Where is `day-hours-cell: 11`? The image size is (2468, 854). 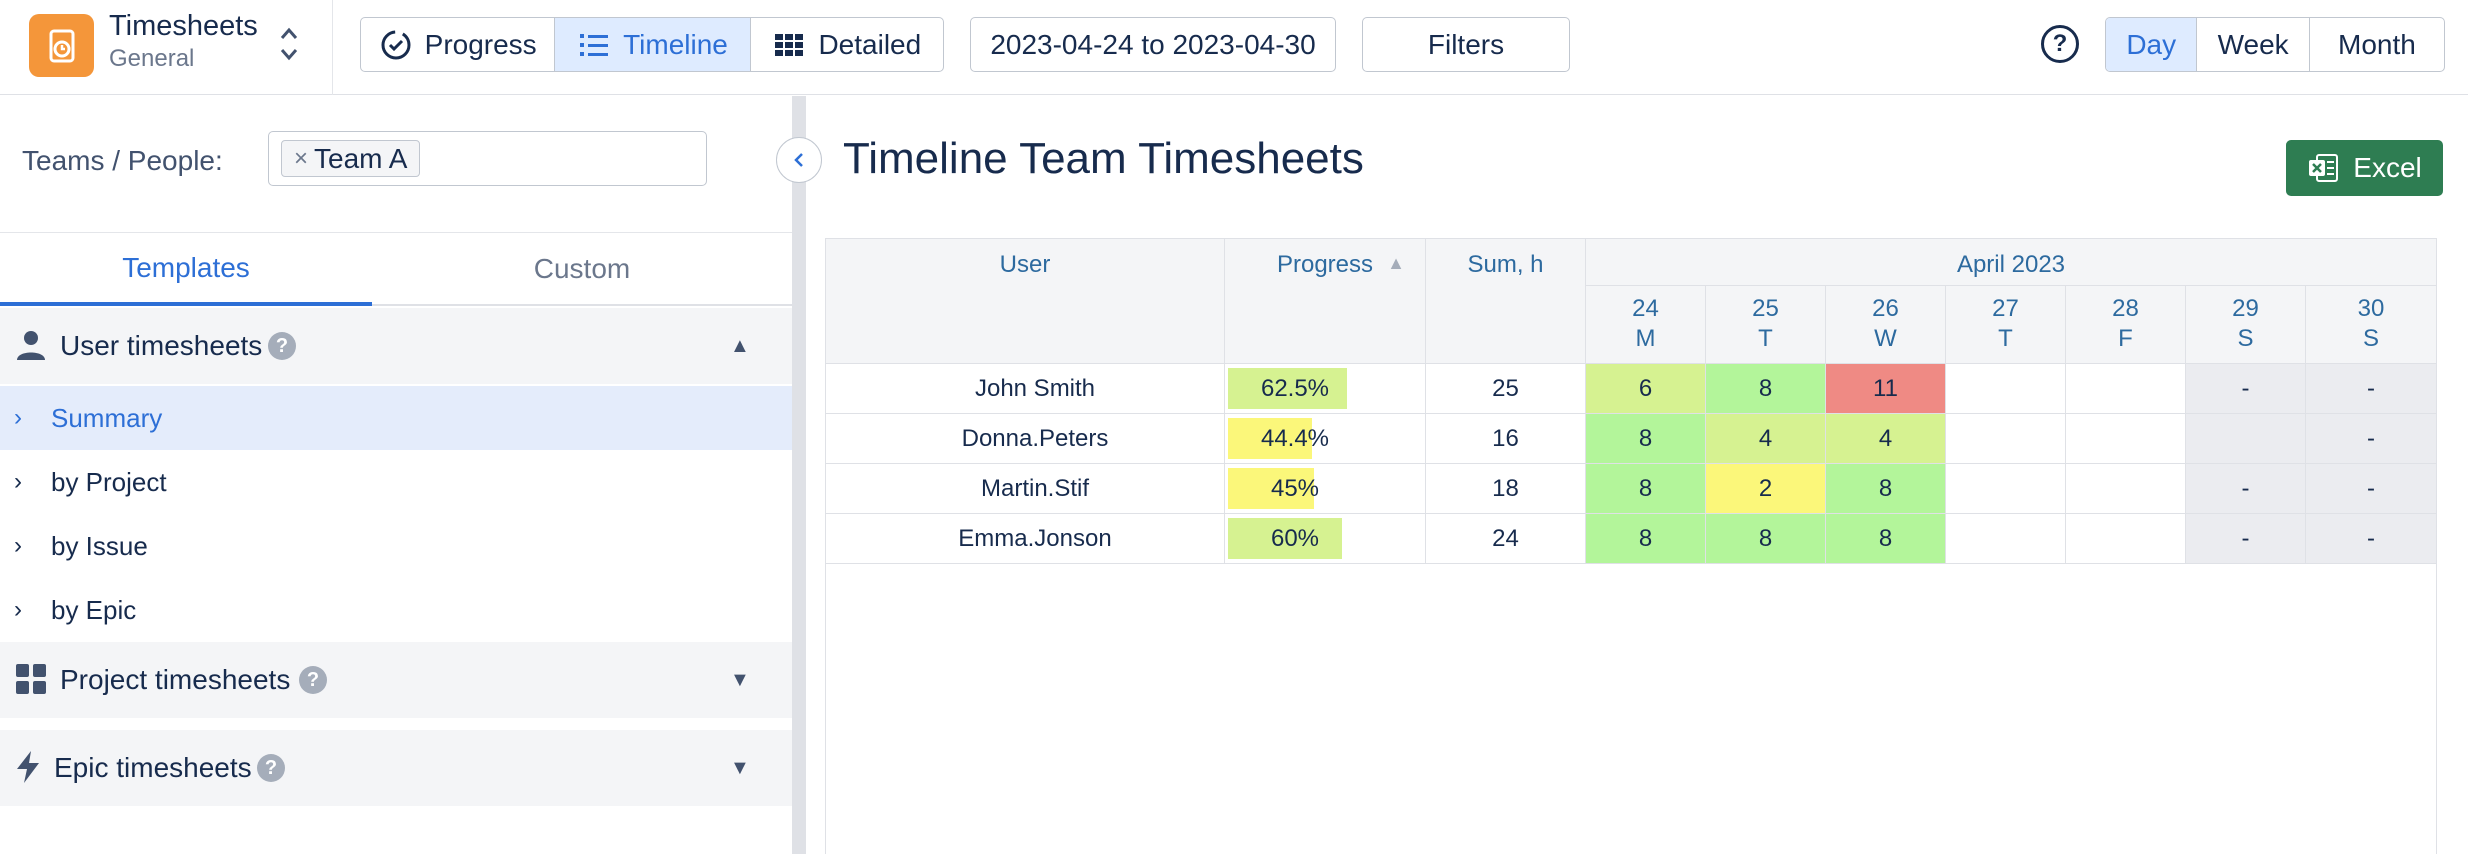 day-hours-cell: 11 is located at coordinates (1885, 388).